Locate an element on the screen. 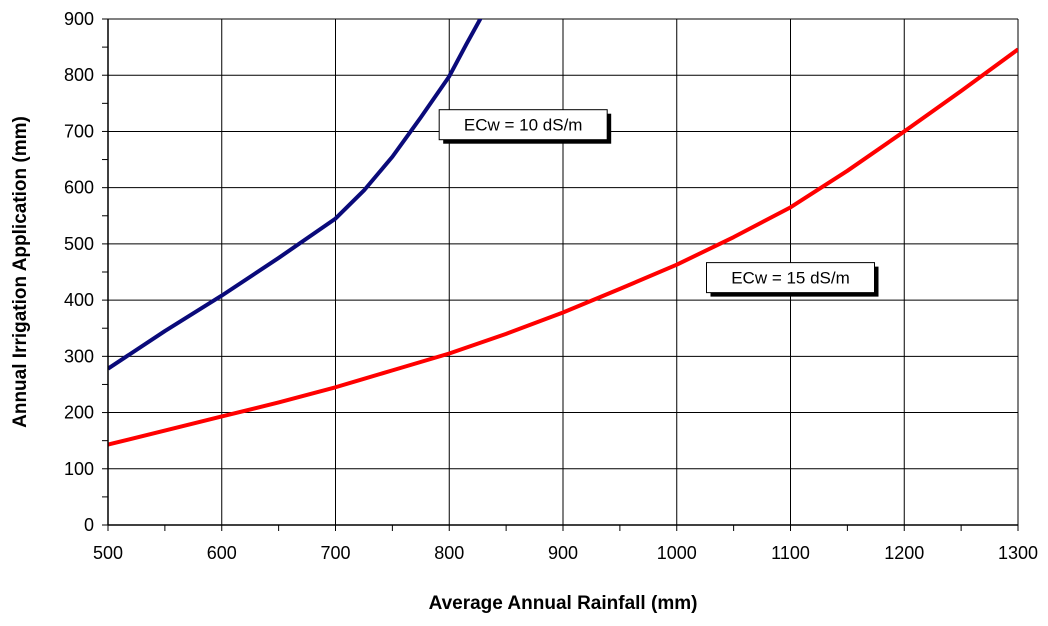 The width and height of the screenshot is (1048, 626). x-tick-label: 1200 is located at coordinates (904, 553).